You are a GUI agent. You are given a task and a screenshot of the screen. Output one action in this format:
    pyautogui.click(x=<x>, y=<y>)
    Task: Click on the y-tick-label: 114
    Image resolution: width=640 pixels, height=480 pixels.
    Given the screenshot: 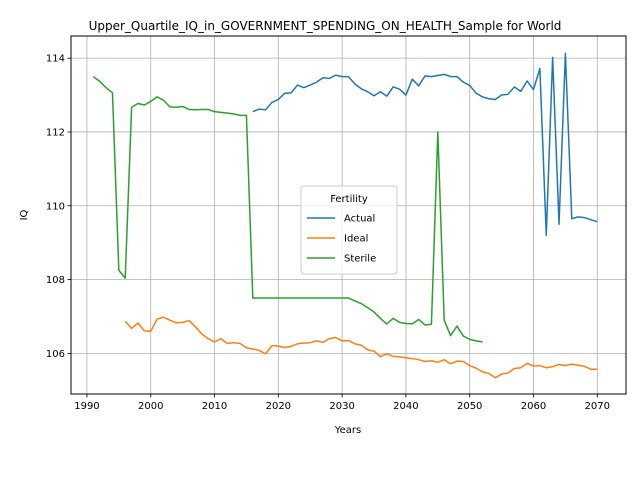 What is the action you would take?
    pyautogui.click(x=55, y=59)
    